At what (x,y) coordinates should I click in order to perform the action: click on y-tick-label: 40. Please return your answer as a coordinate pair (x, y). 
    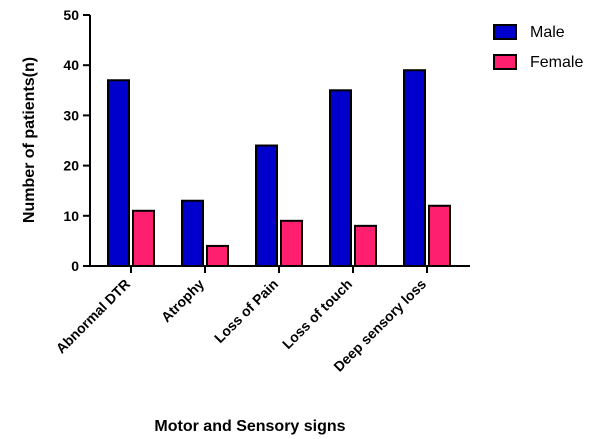
    Looking at the image, I should click on (71, 65).